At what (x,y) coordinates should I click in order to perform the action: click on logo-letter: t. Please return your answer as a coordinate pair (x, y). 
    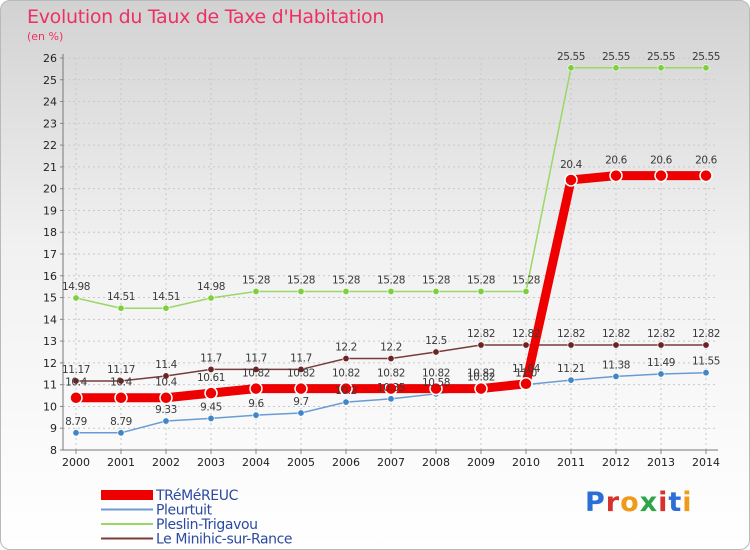
    Looking at the image, I should click on (675, 502).